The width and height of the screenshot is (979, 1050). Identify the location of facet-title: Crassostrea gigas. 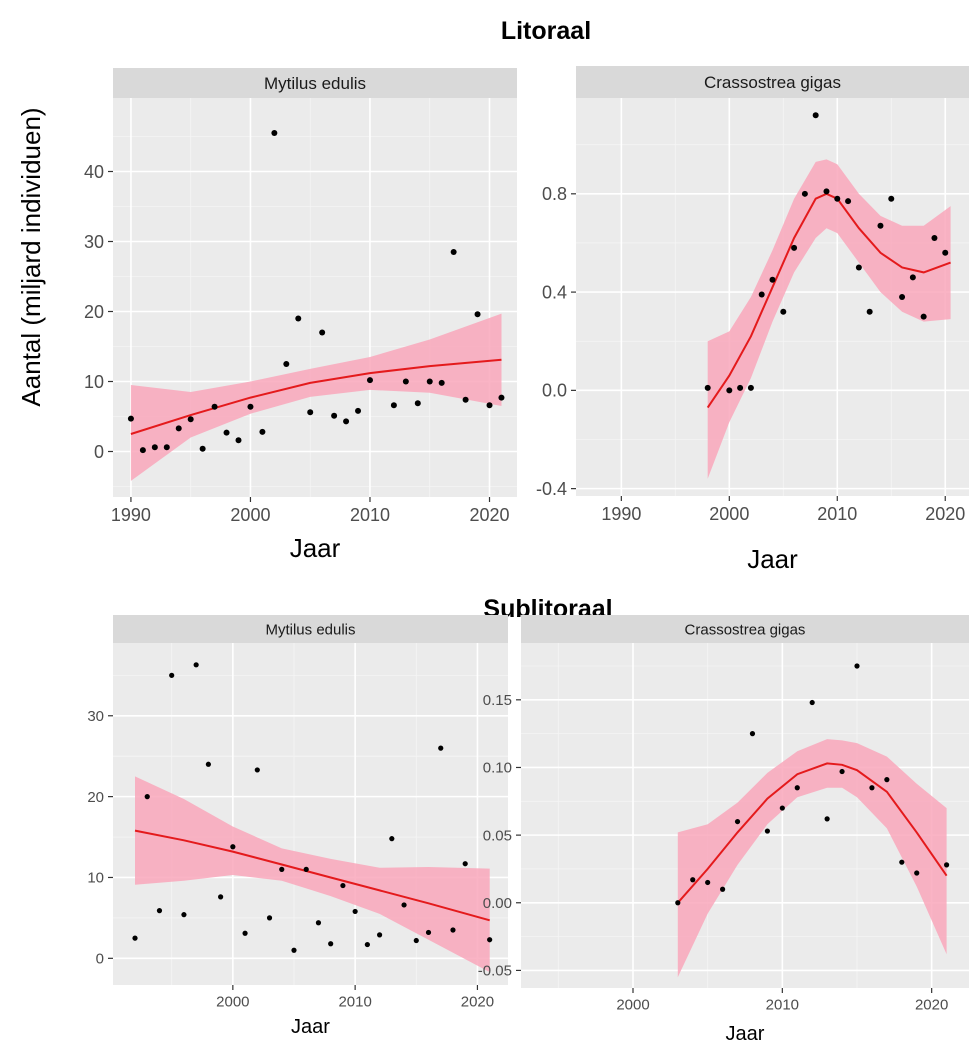
(745, 629).